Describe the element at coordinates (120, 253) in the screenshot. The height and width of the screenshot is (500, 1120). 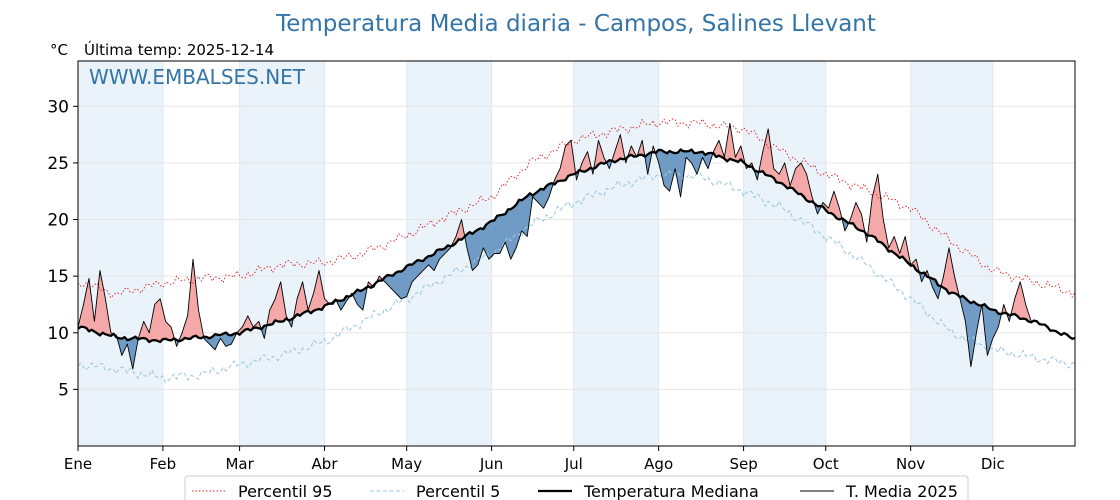
I see `month-band-Ene` at that location.